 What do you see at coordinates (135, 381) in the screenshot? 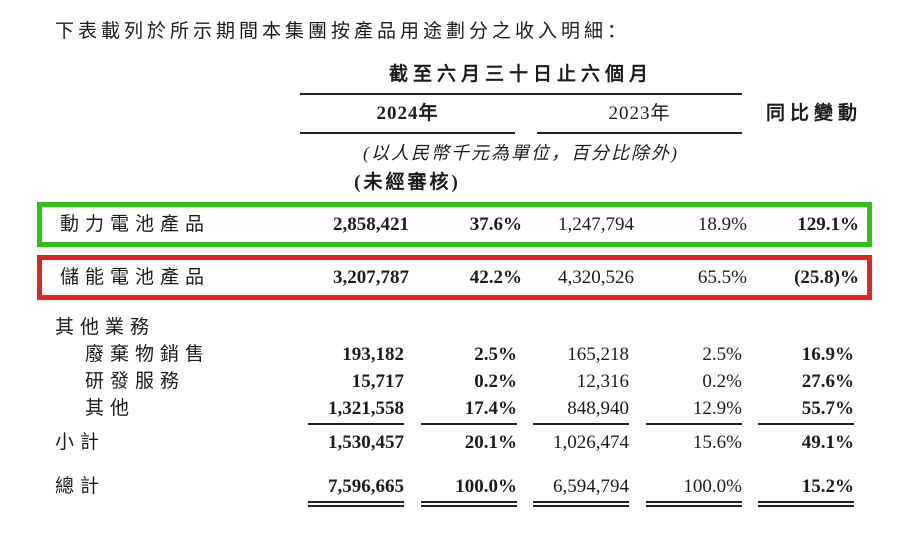
I see `row-label: 研發服務` at bounding box center [135, 381].